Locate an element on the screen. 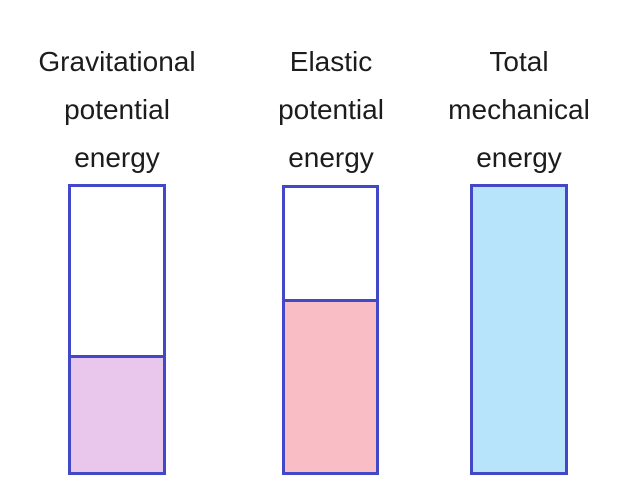 This screenshot has height=496, width=622. label-line: Total is located at coordinates (519, 61).